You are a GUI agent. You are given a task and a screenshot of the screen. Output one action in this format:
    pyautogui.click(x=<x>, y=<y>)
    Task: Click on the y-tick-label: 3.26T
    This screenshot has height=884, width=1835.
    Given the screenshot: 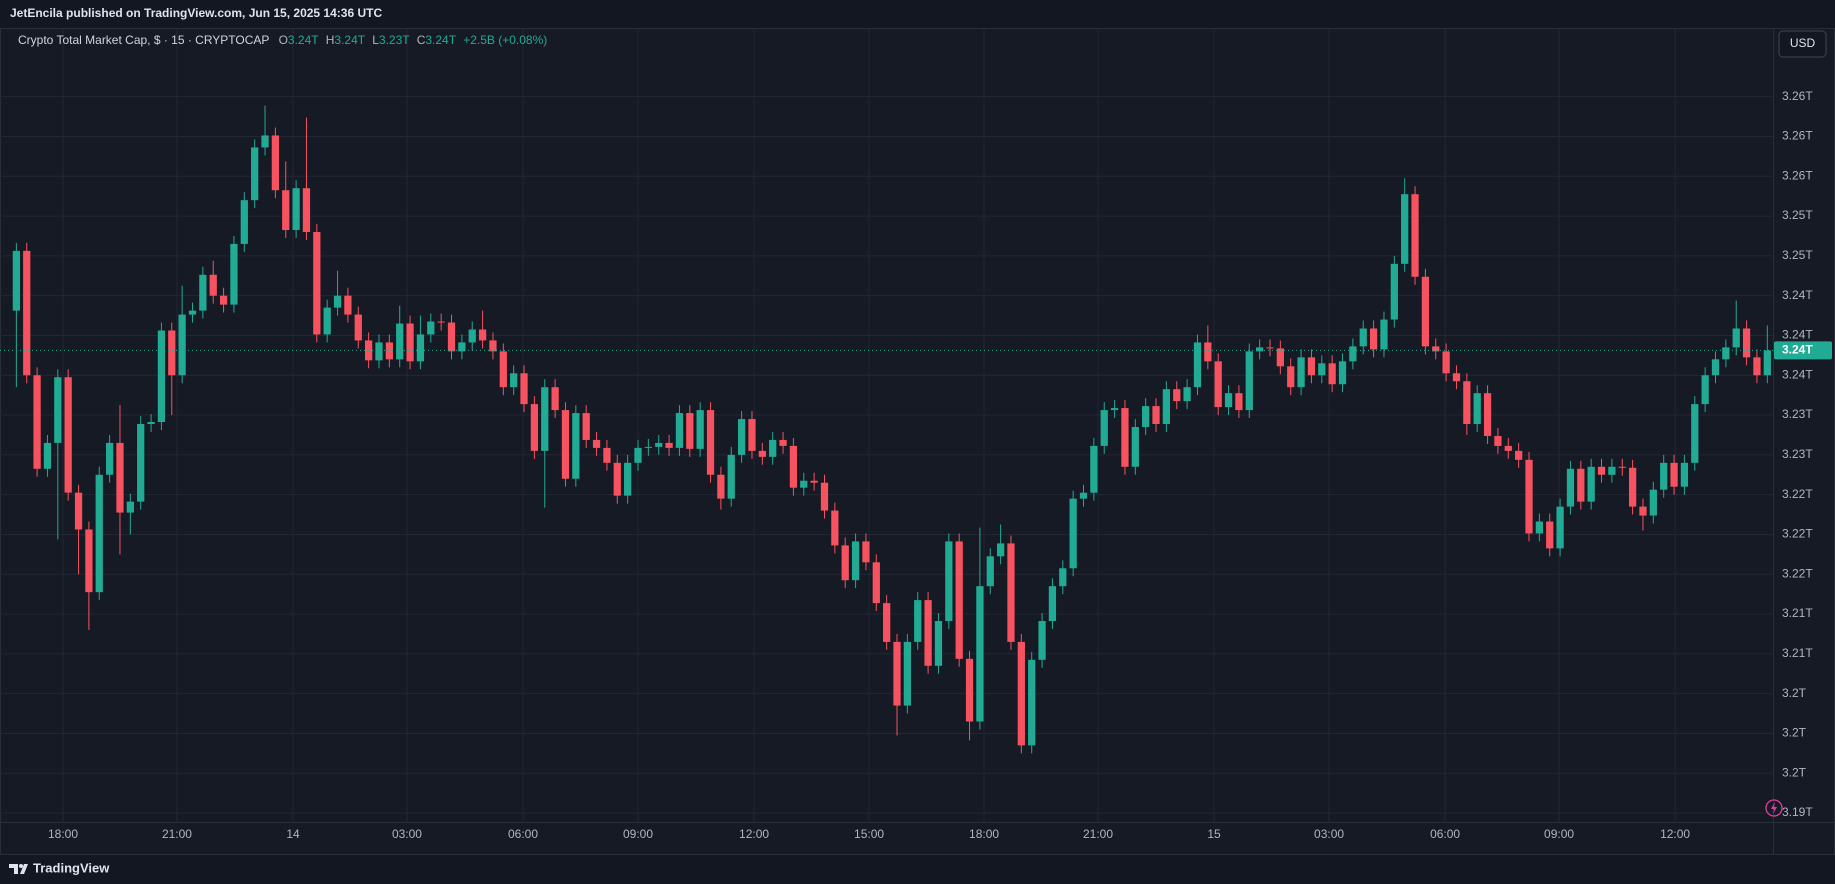 What is the action you would take?
    pyautogui.click(x=1797, y=175)
    